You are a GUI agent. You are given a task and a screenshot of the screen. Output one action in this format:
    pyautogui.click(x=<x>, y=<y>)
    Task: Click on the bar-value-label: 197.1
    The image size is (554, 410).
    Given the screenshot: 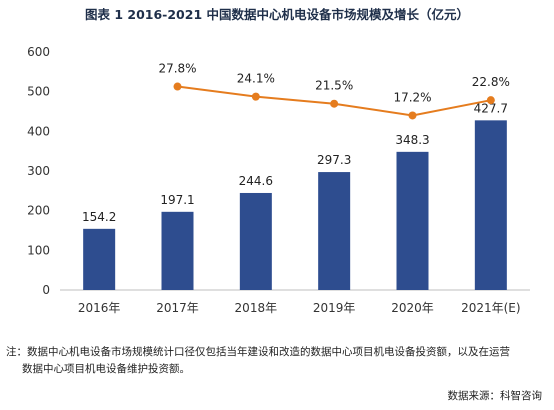 What is the action you would take?
    pyautogui.click(x=177, y=200)
    